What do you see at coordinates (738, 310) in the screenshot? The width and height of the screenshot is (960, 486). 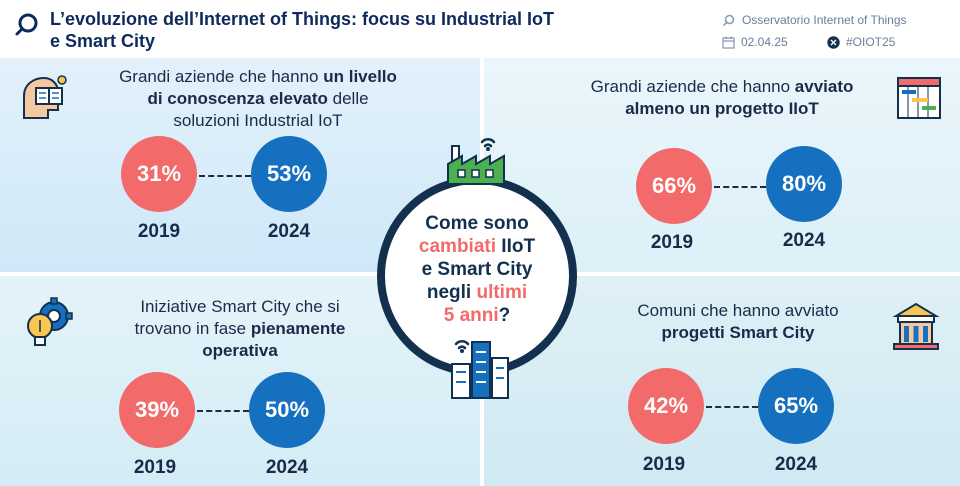 I see `bottom-right-line-1: Comuni che hanno avviato` at bounding box center [738, 310].